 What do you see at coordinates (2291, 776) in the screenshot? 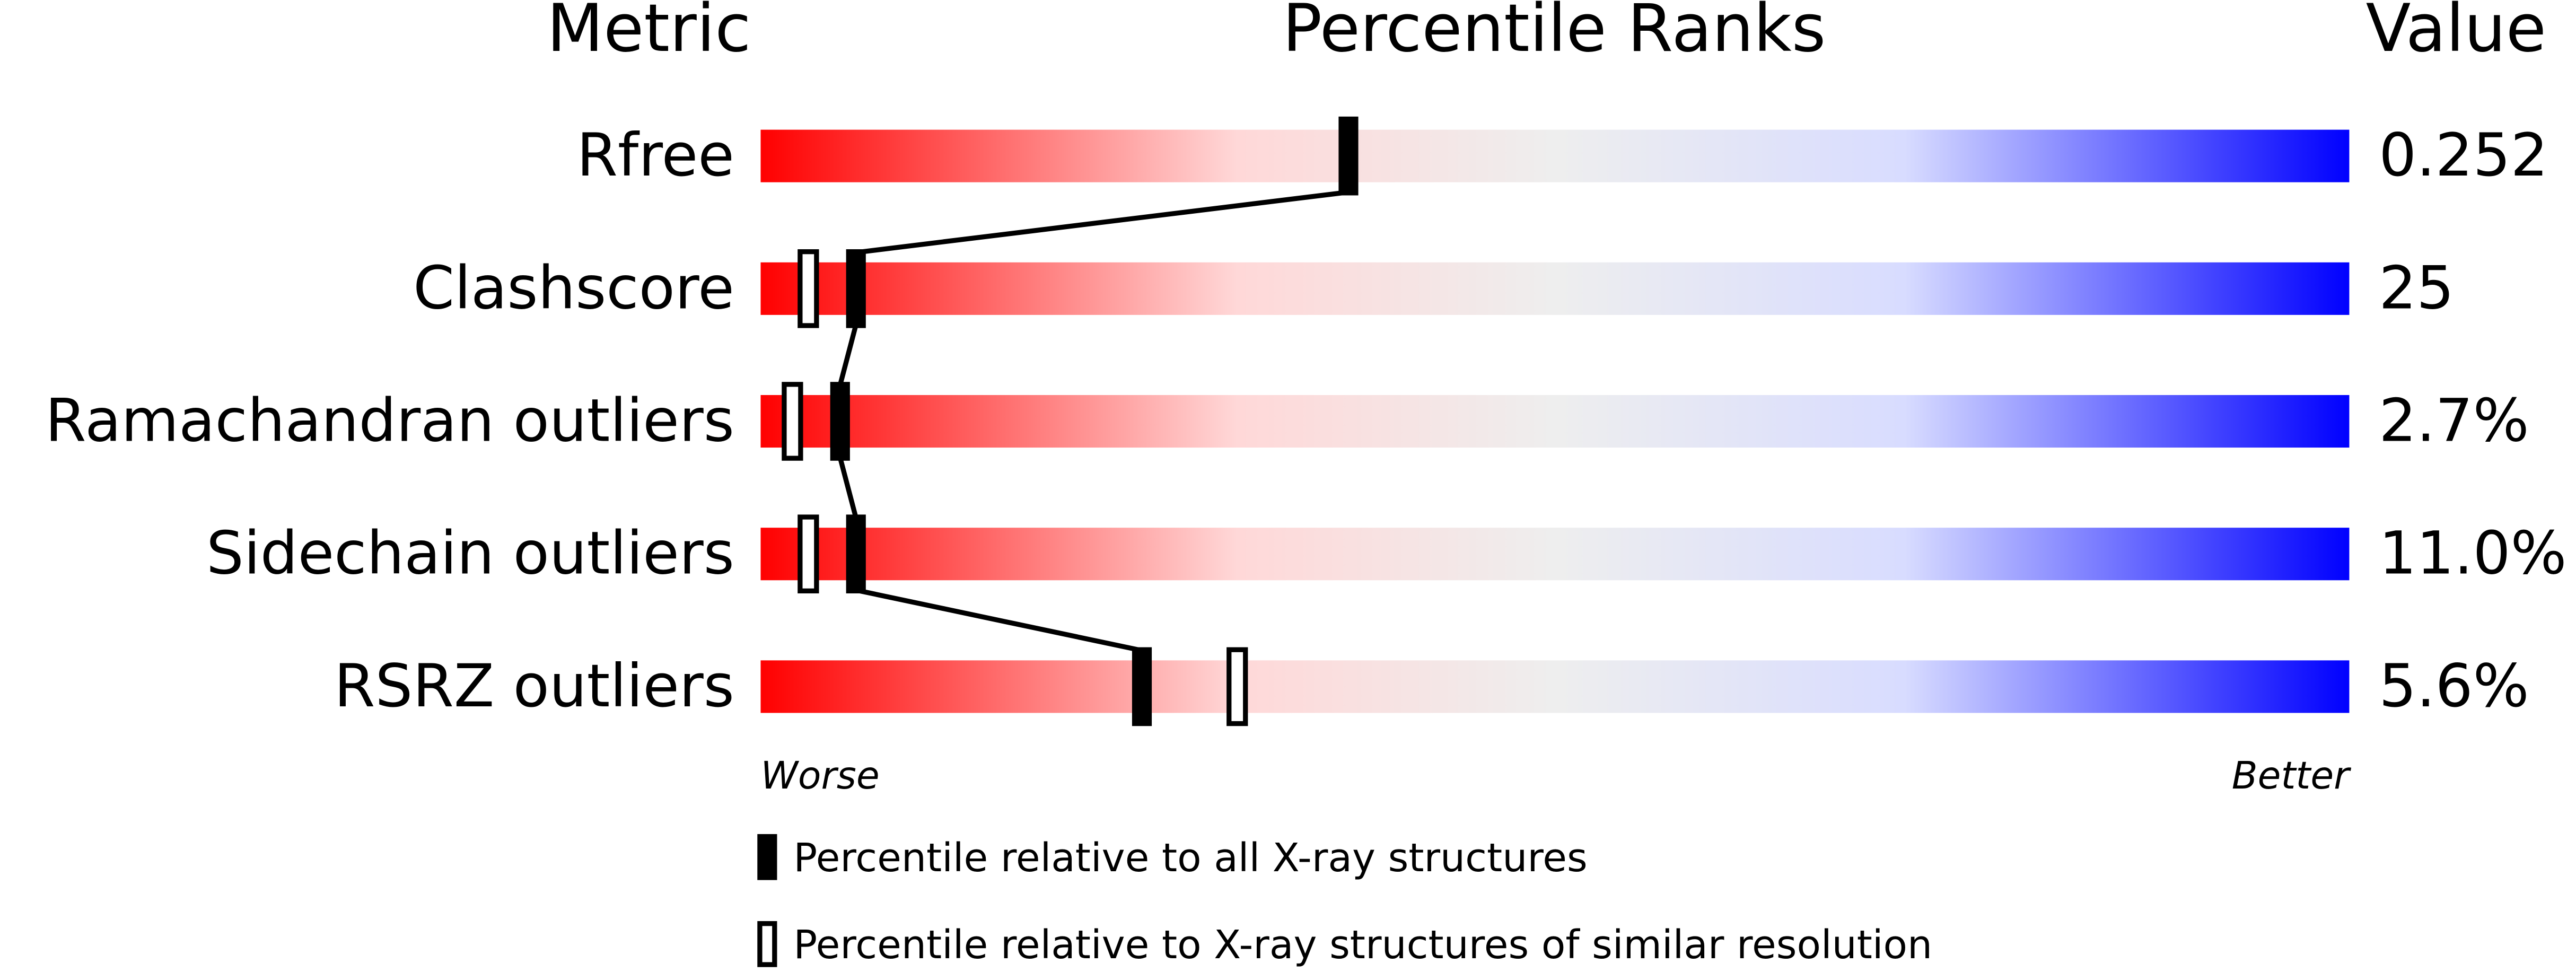
I see `better-label: Better` at bounding box center [2291, 776].